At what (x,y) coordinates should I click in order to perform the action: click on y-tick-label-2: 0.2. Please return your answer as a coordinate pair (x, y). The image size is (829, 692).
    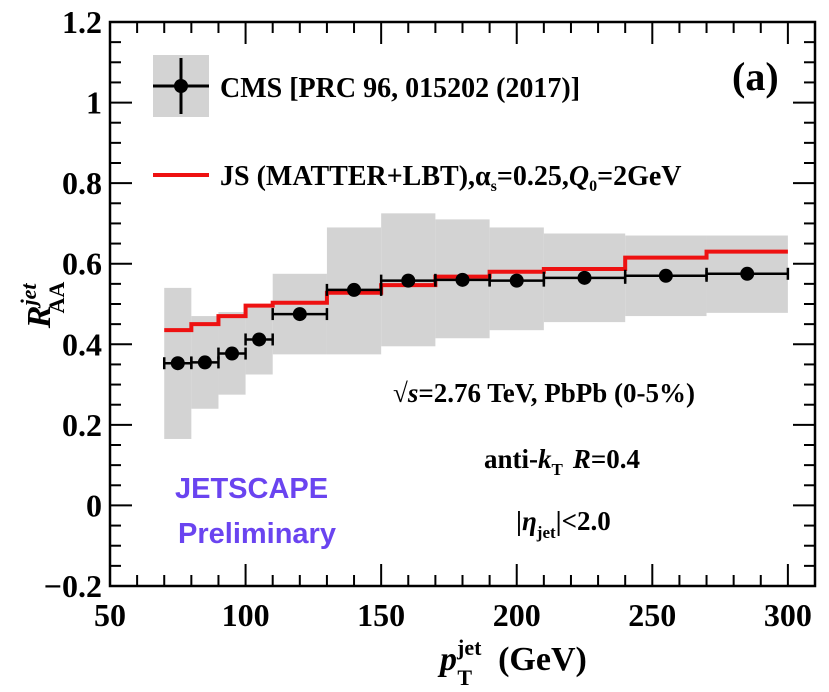
    Looking at the image, I should click on (82, 425).